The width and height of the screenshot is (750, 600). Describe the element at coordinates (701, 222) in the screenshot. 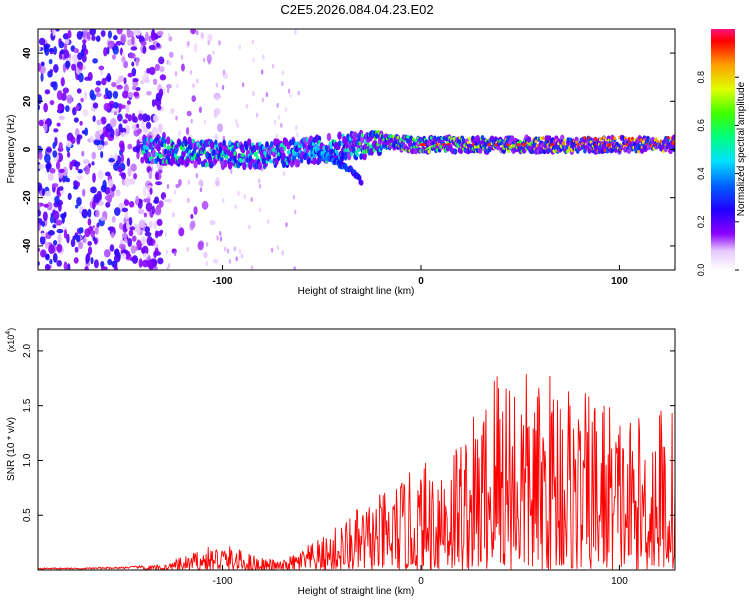

I see `colorbar-tick-label: 0.2` at that location.